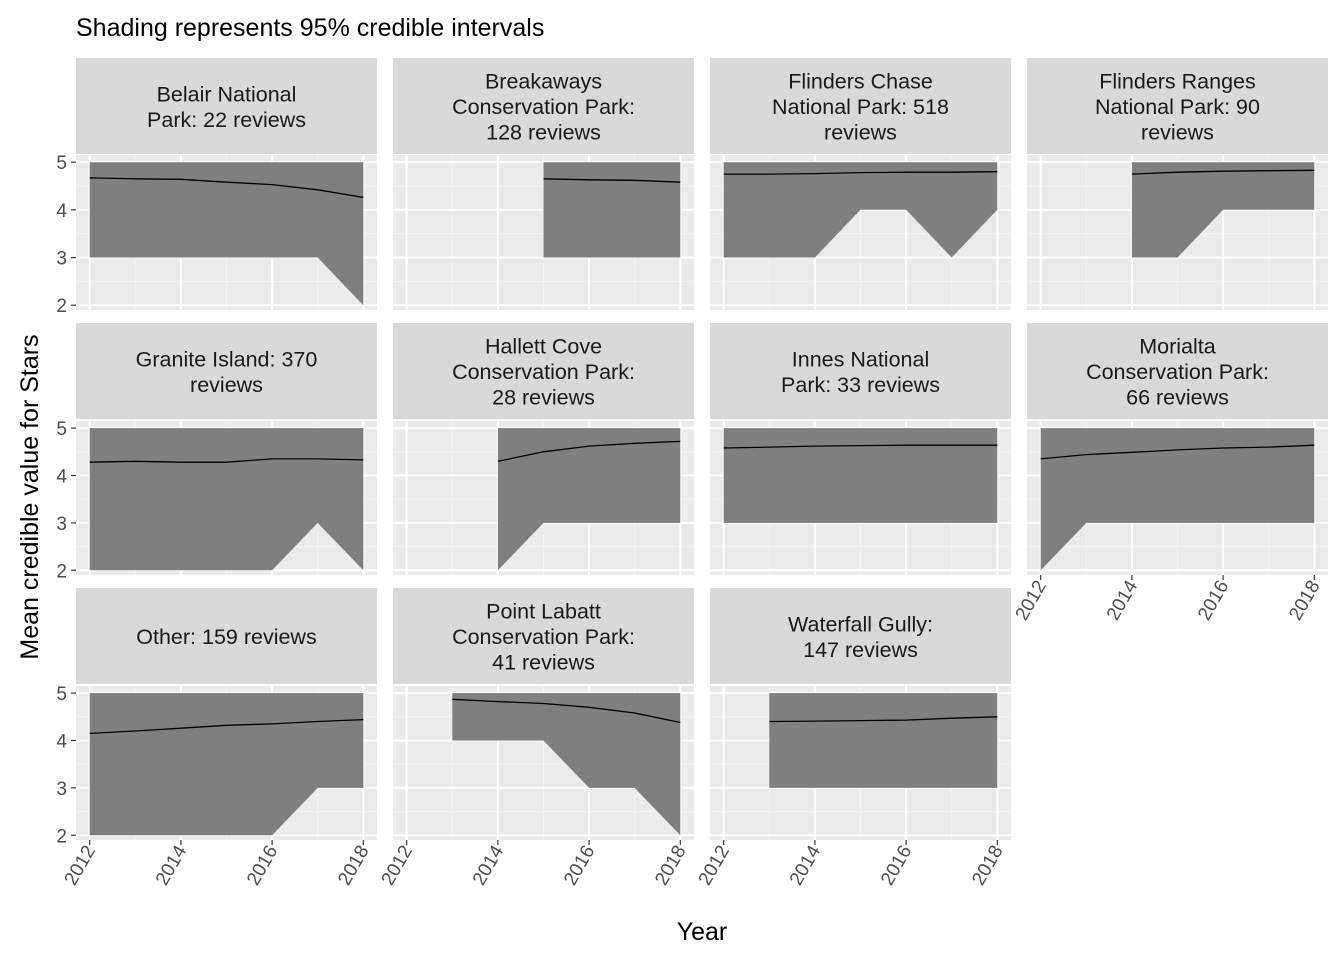  I want to click on facet-panel: Innes National Park: 33 reviews, so click(860, 449).